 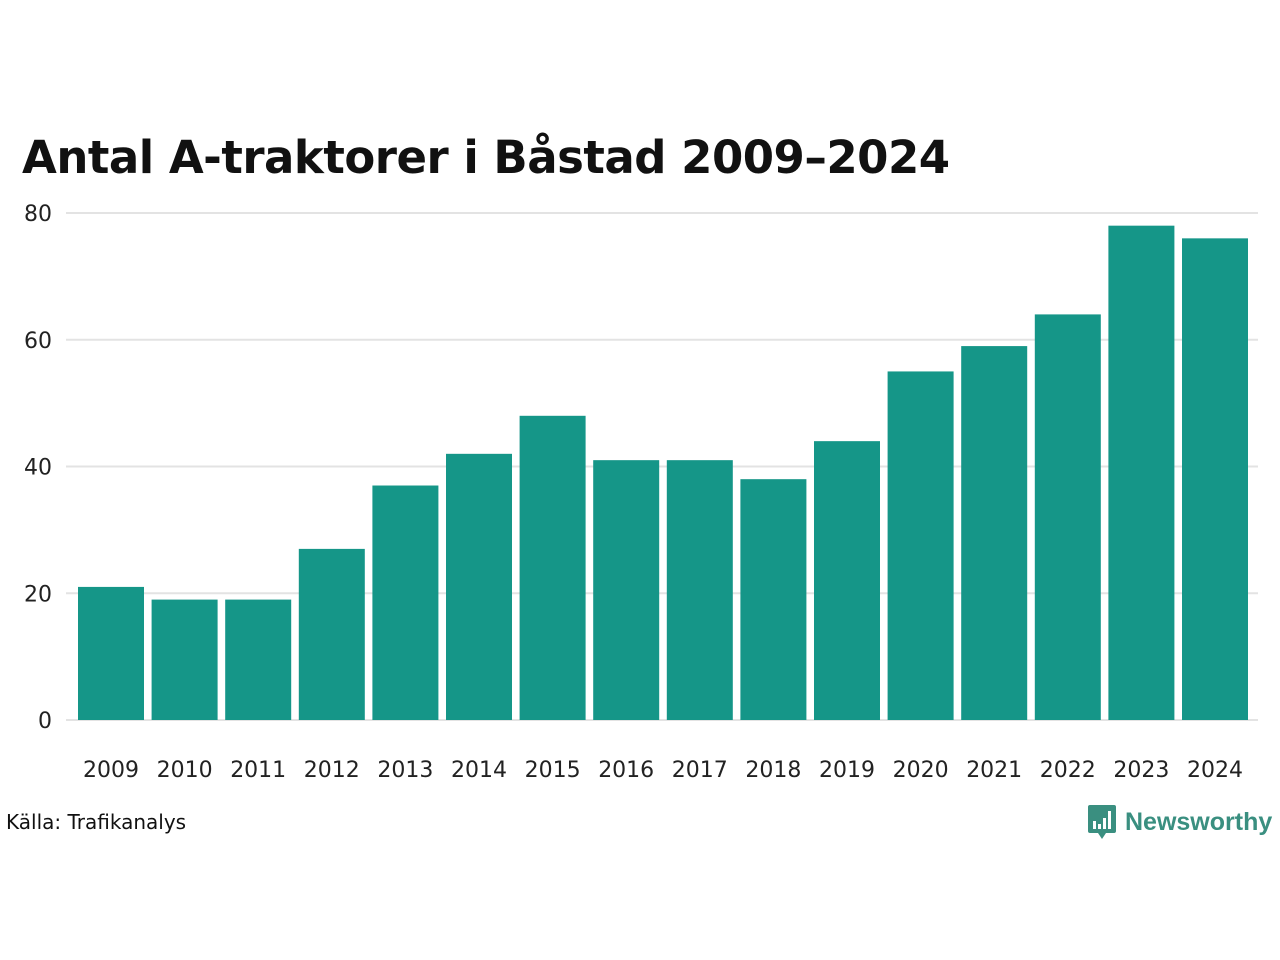 What do you see at coordinates (1068, 770) in the screenshot?
I see `x-tick-label: 2022` at bounding box center [1068, 770].